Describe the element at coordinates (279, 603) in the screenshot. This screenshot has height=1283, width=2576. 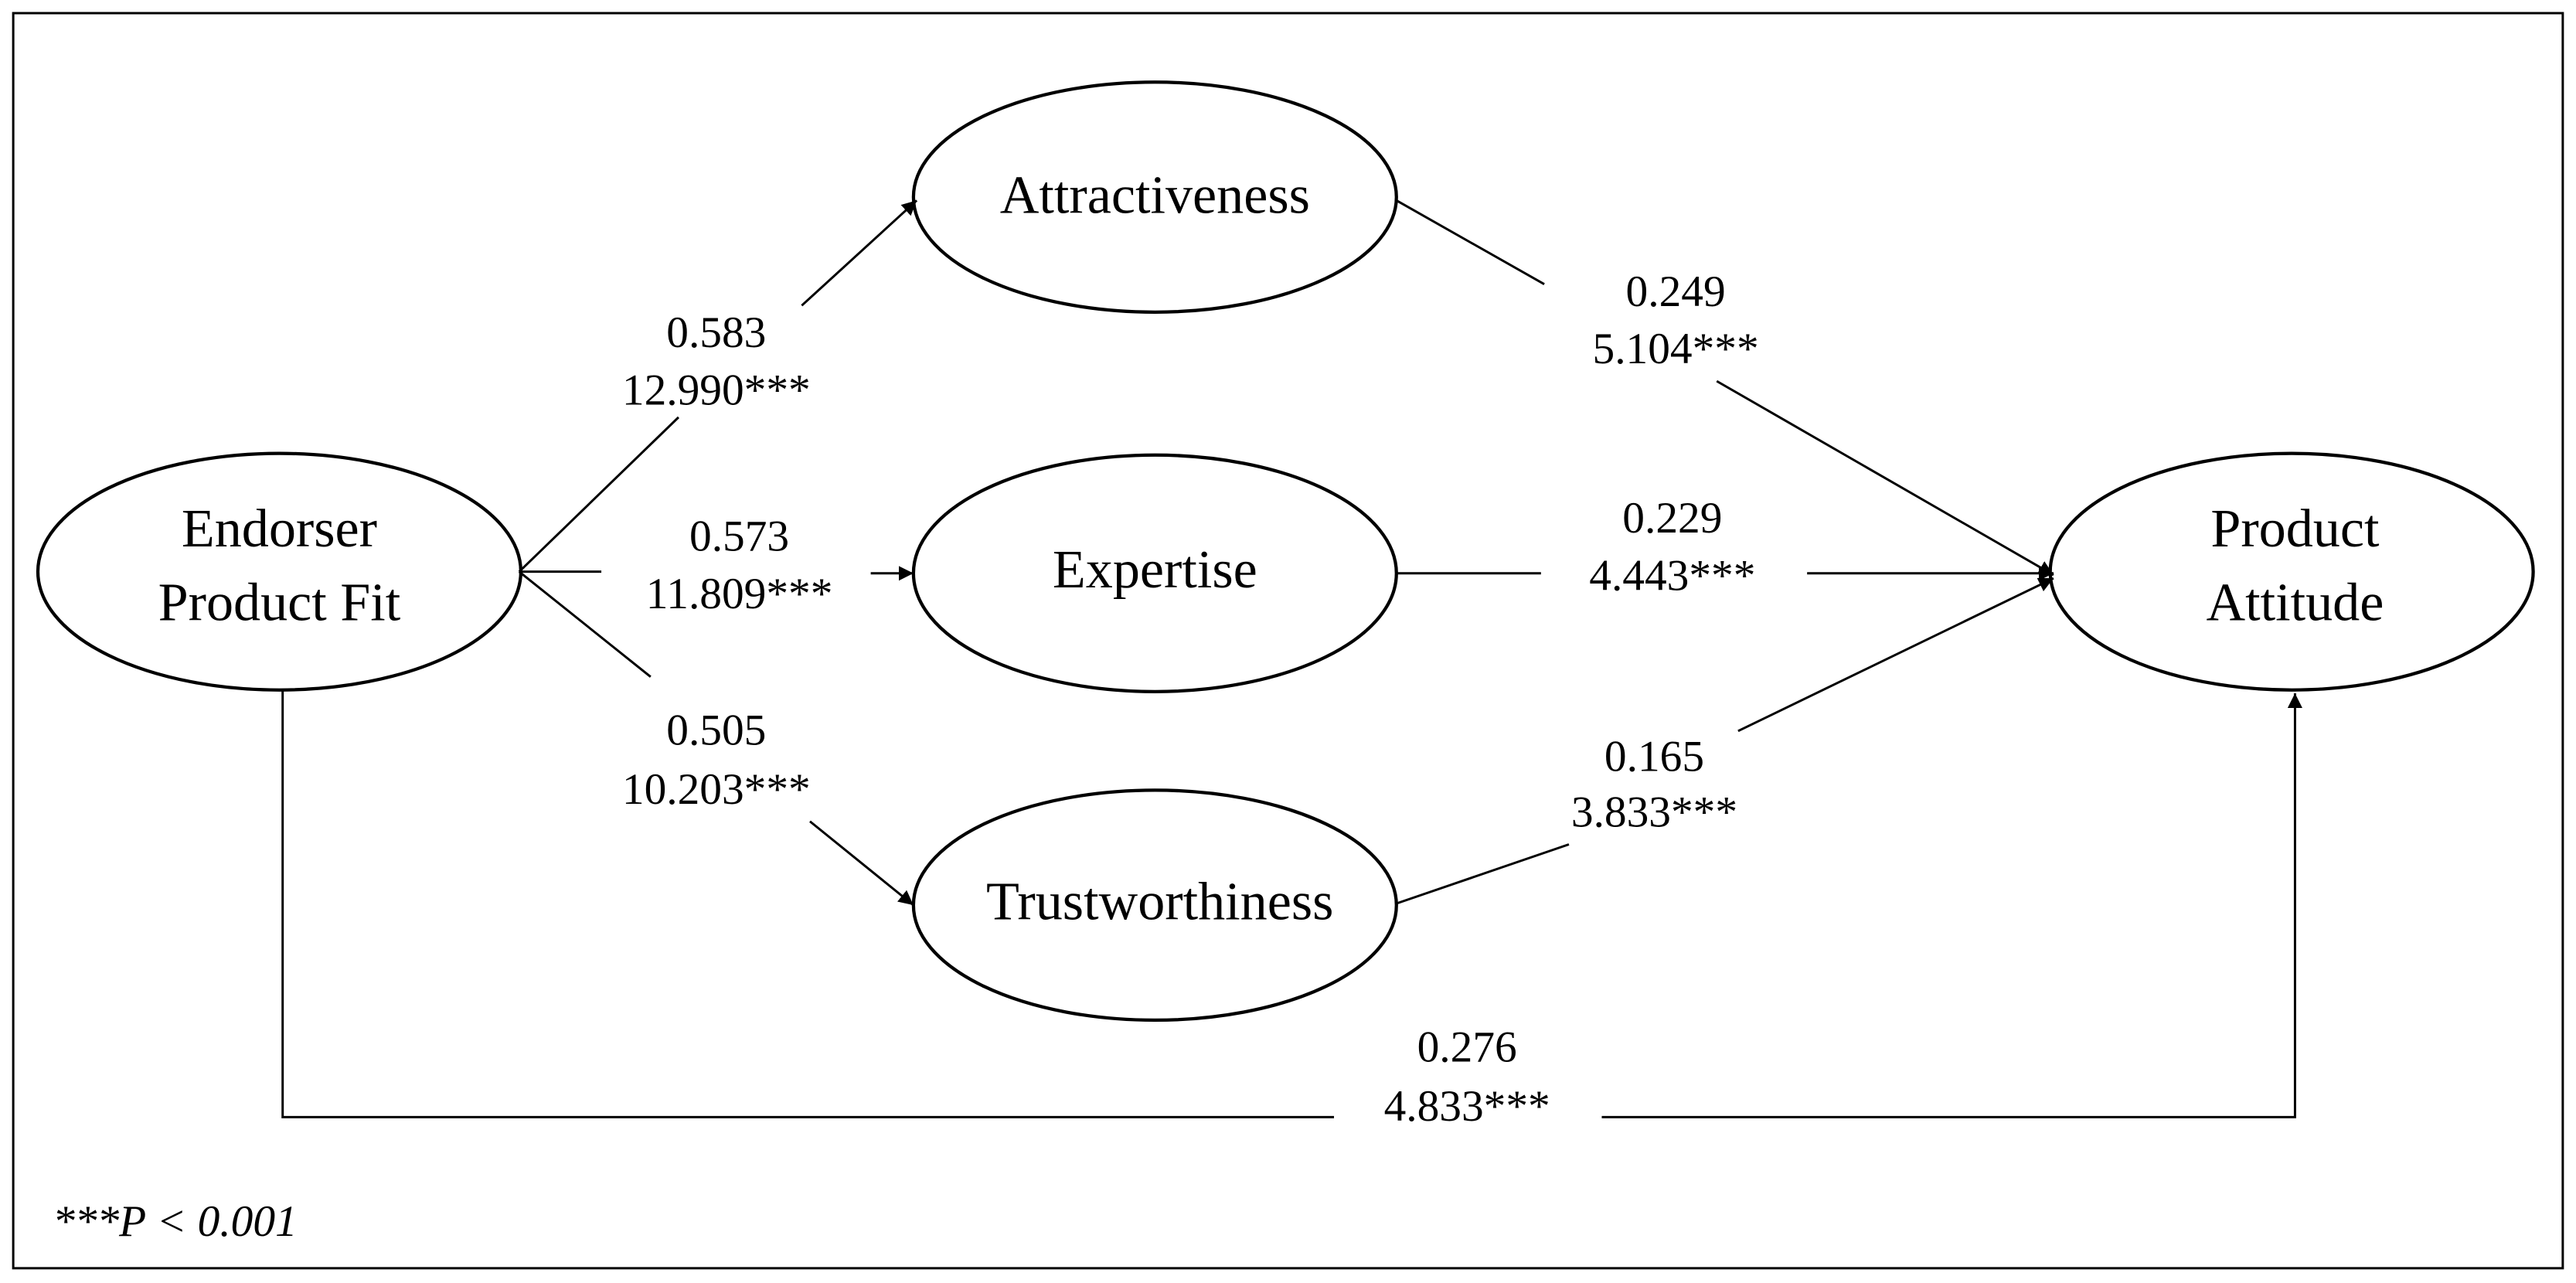
I see `node-label: Product Fit` at that location.